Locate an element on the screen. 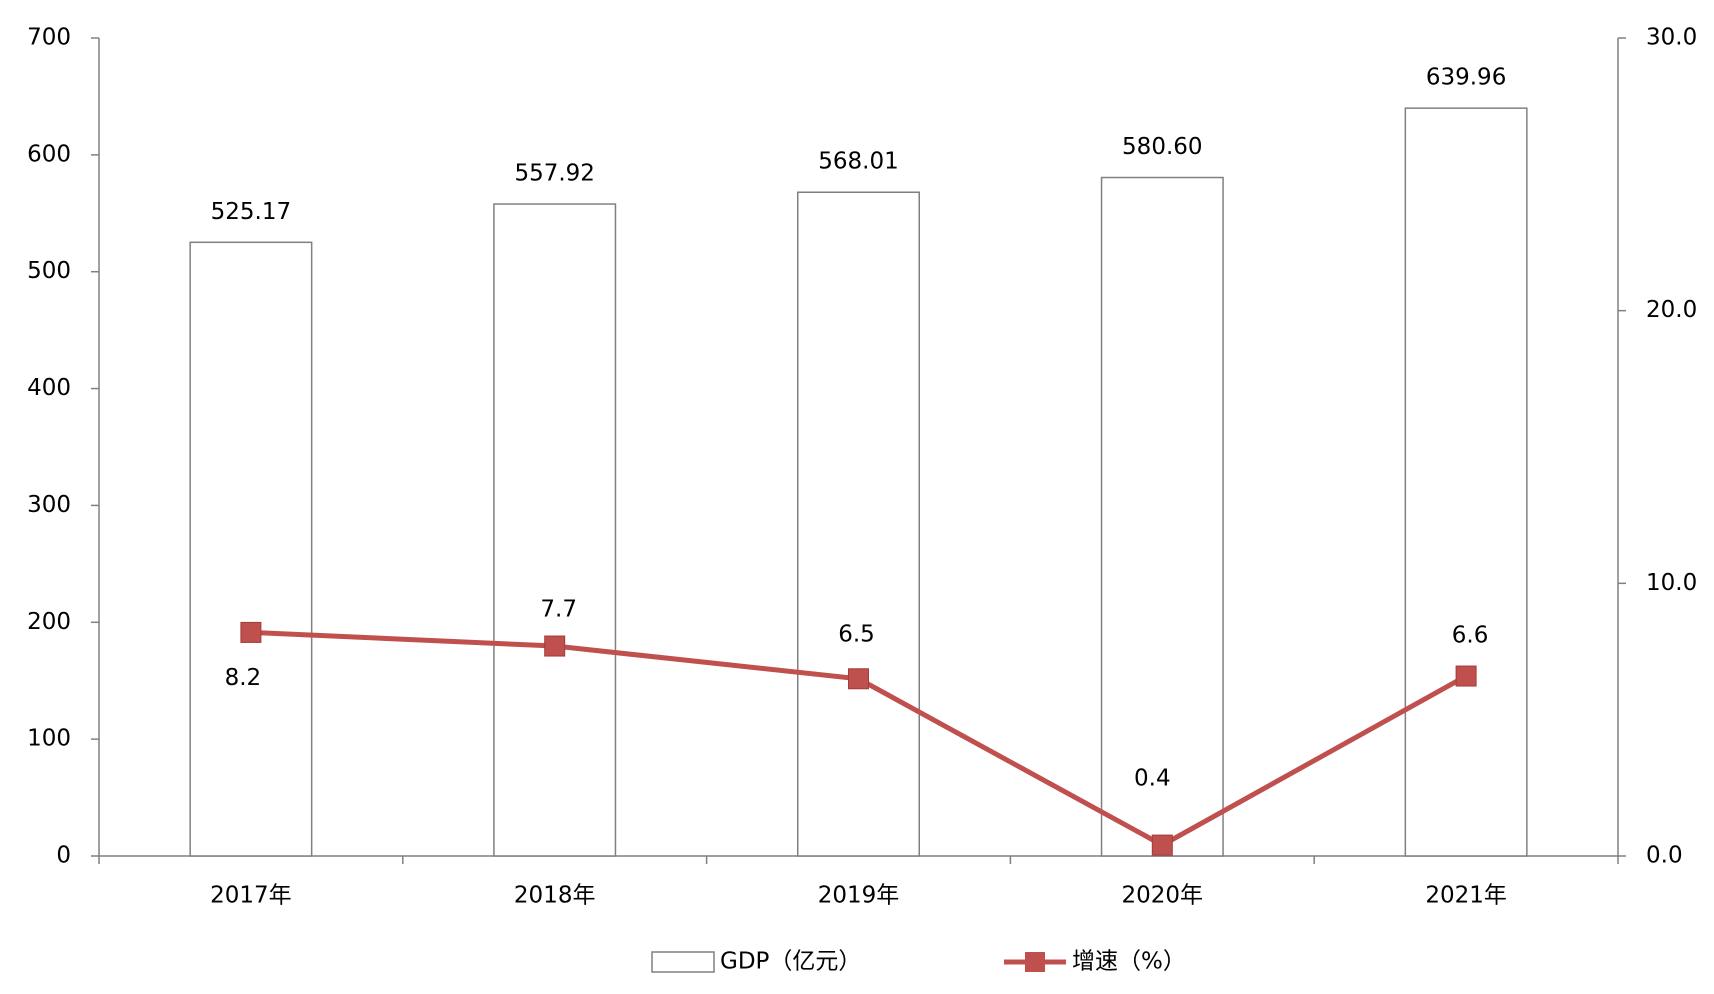  bar-value-label: 568.01 is located at coordinates (858, 162).